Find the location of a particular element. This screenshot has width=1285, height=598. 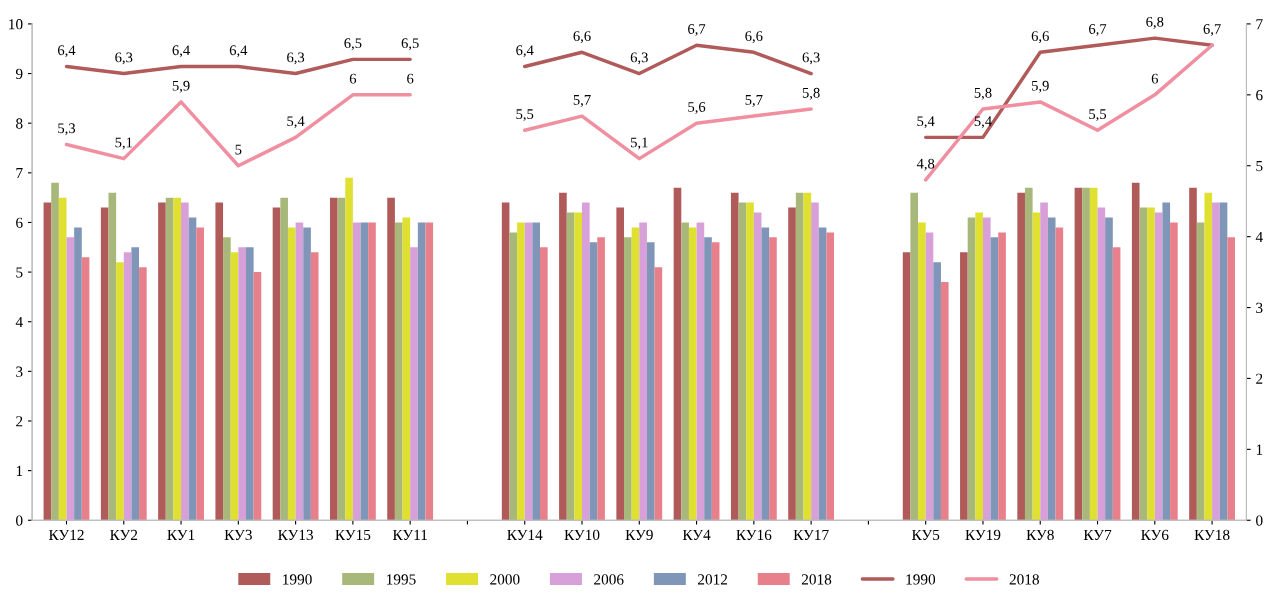

y-tick-label: 3 is located at coordinates (19, 371).